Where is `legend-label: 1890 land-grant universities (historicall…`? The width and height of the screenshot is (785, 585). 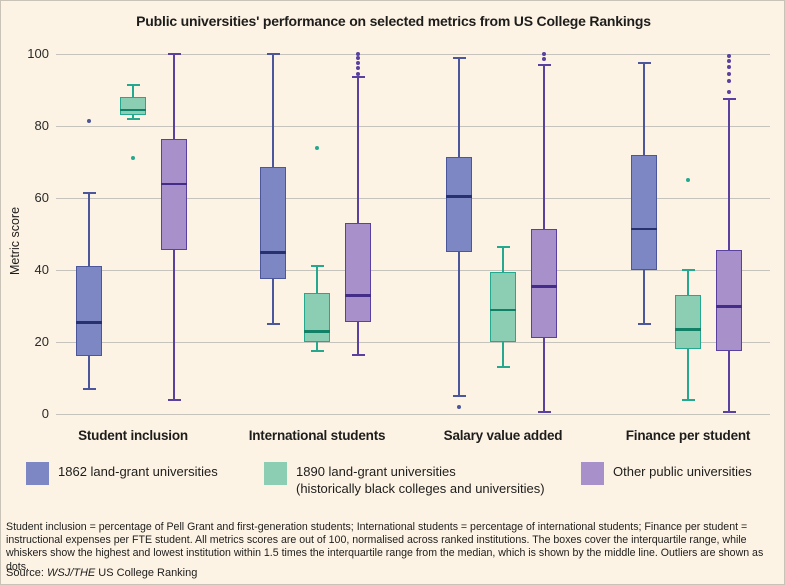 legend-label: 1890 land-grant universities (historicall… is located at coordinates (420, 480).